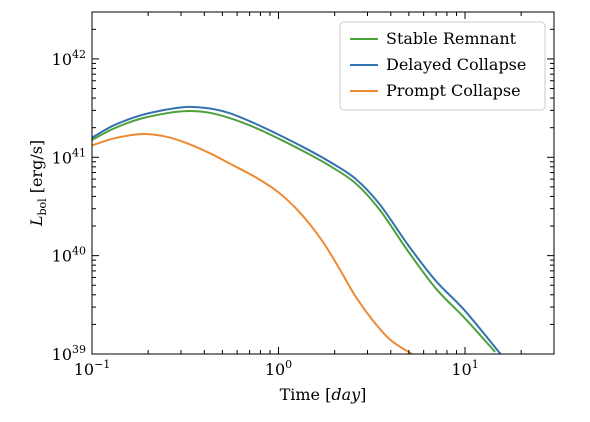 The height and width of the screenshot is (422, 590). Describe the element at coordinates (42, 207) in the screenshot. I see `y-axis-title-subscript: bol` at that location.